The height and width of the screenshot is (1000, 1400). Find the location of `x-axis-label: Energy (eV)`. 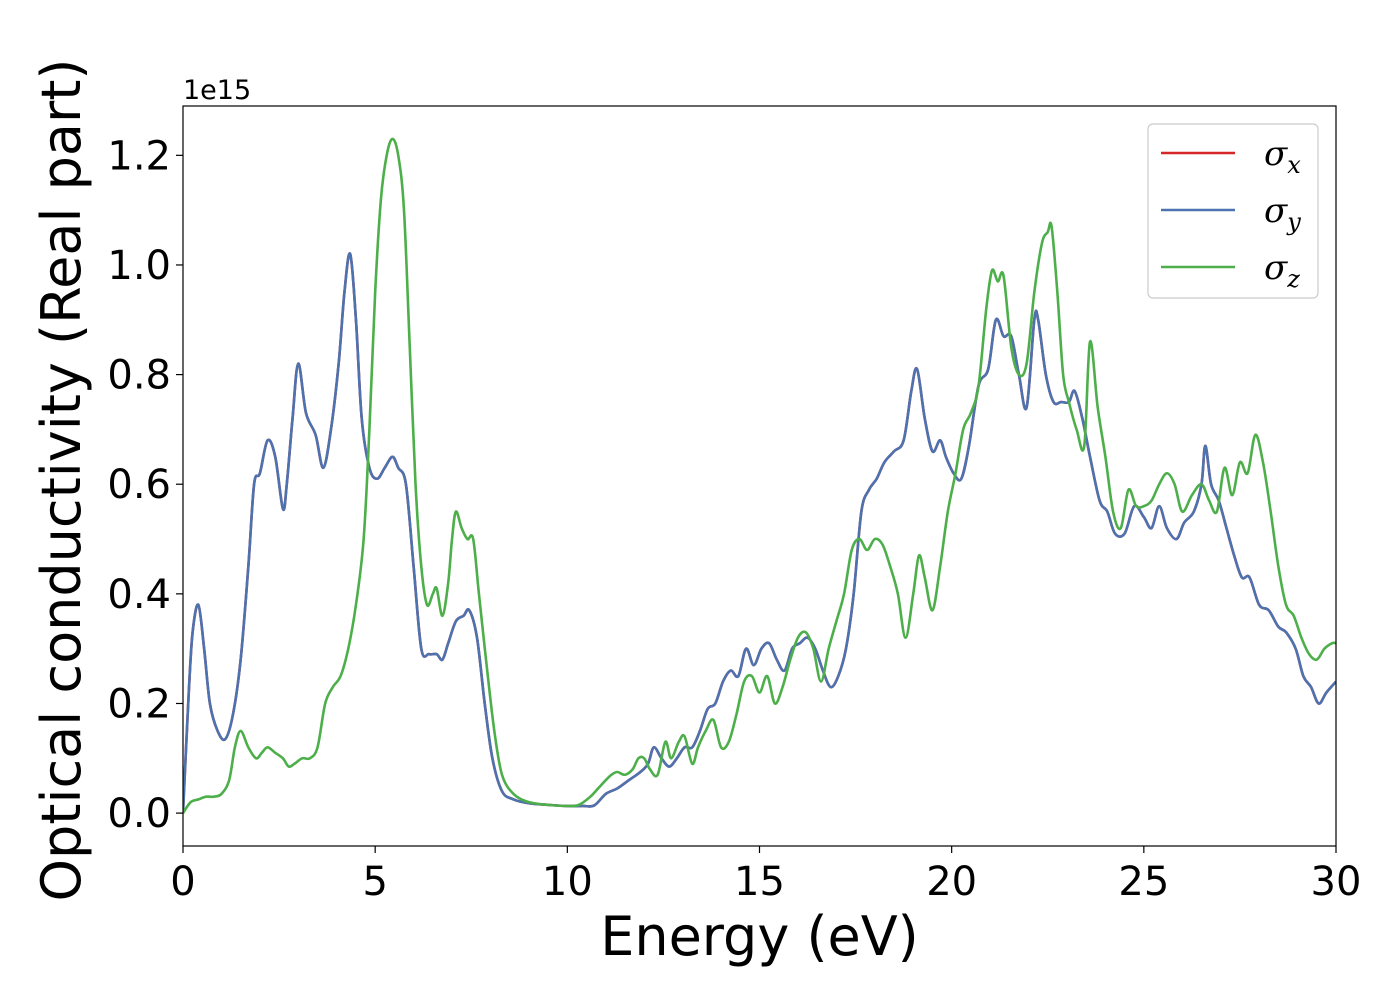

x-axis-label: Energy (eV) is located at coordinates (759, 936).